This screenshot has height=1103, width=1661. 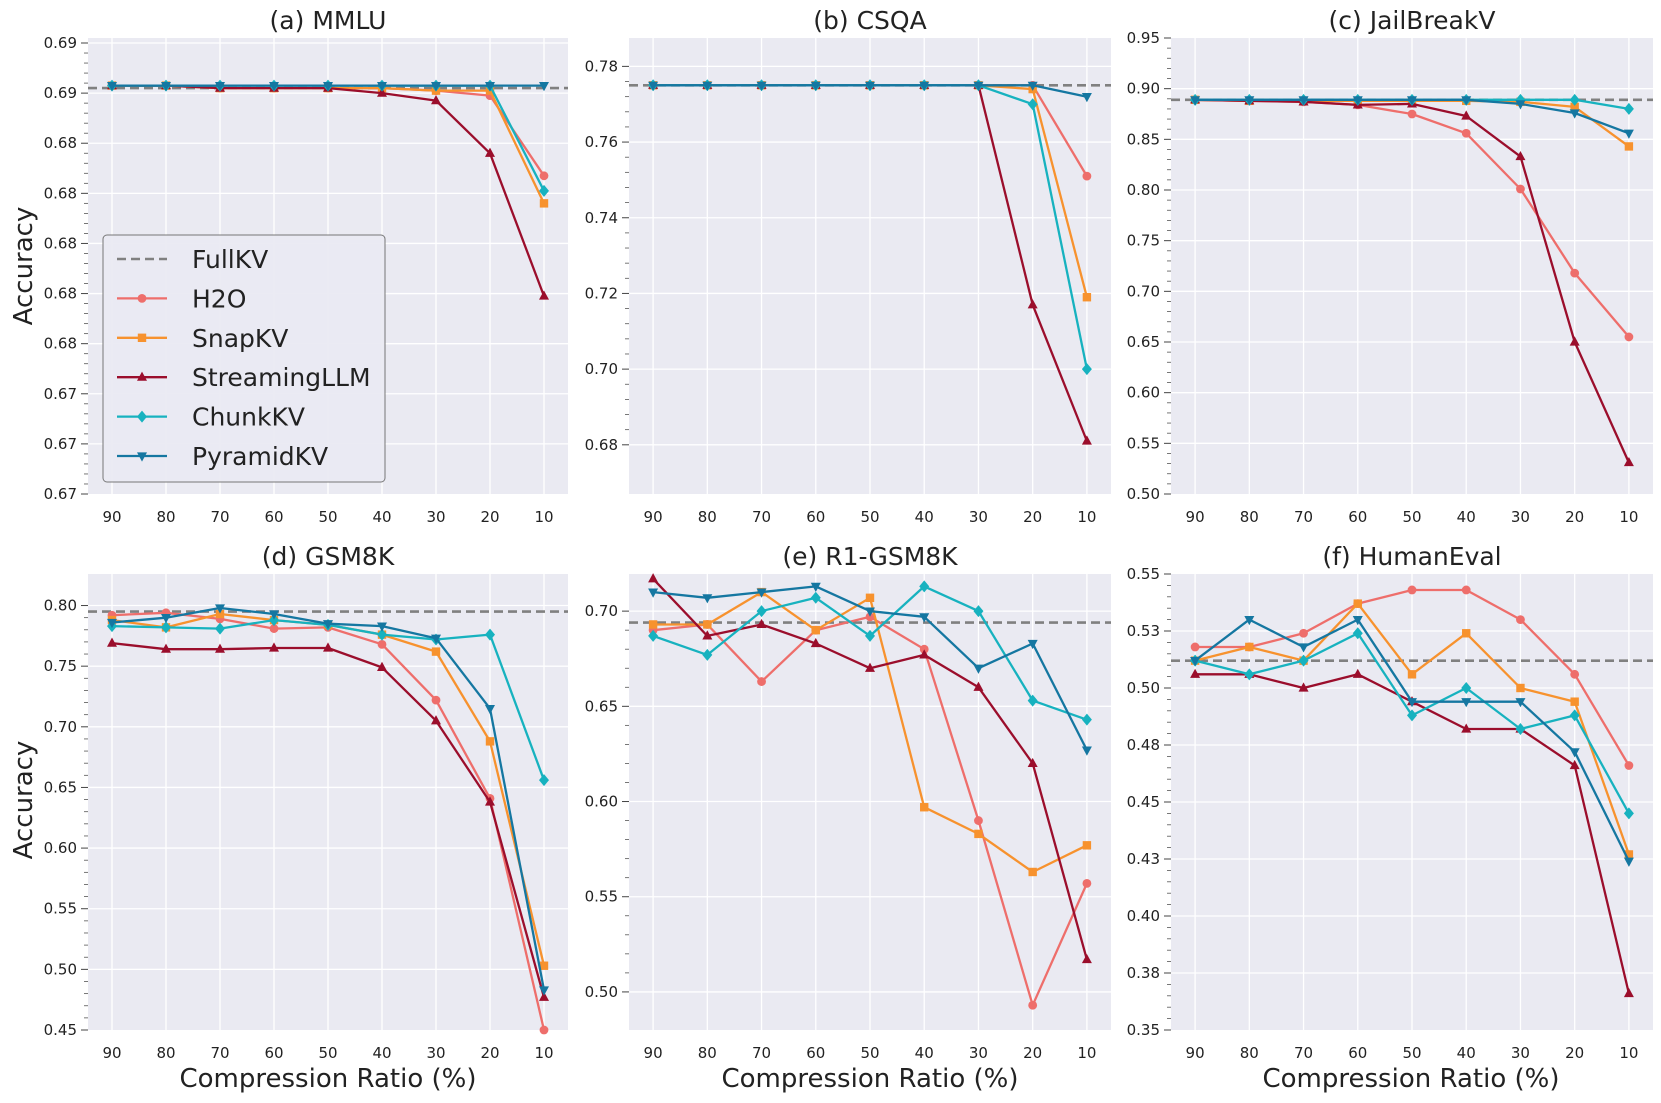 I want to click on x-tick-label: 70, so click(x=219, y=1053).